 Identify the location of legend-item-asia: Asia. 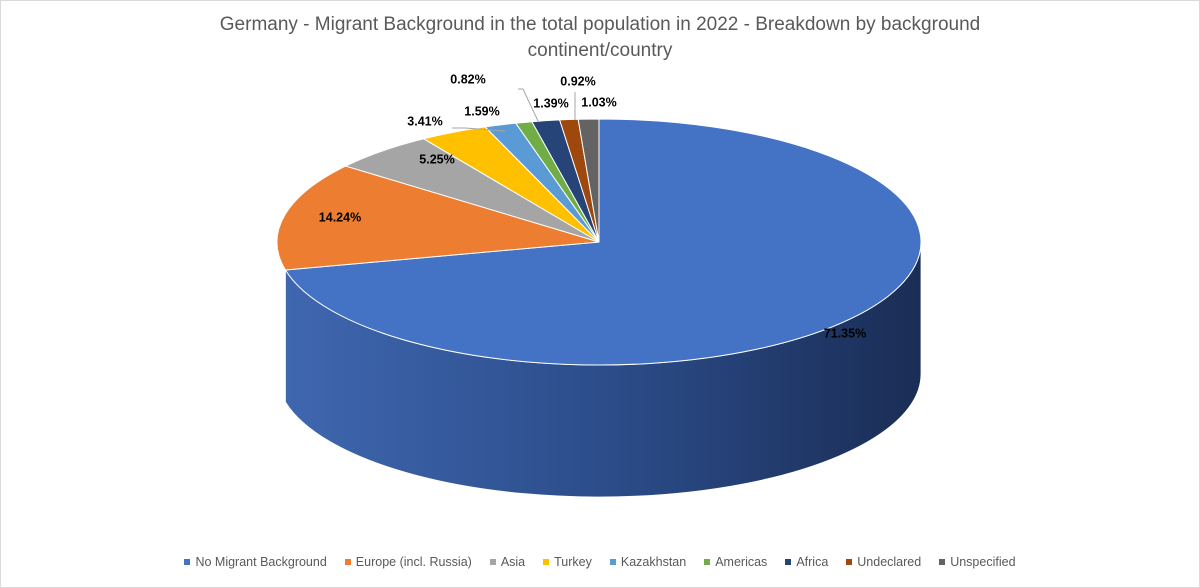
(507, 562).